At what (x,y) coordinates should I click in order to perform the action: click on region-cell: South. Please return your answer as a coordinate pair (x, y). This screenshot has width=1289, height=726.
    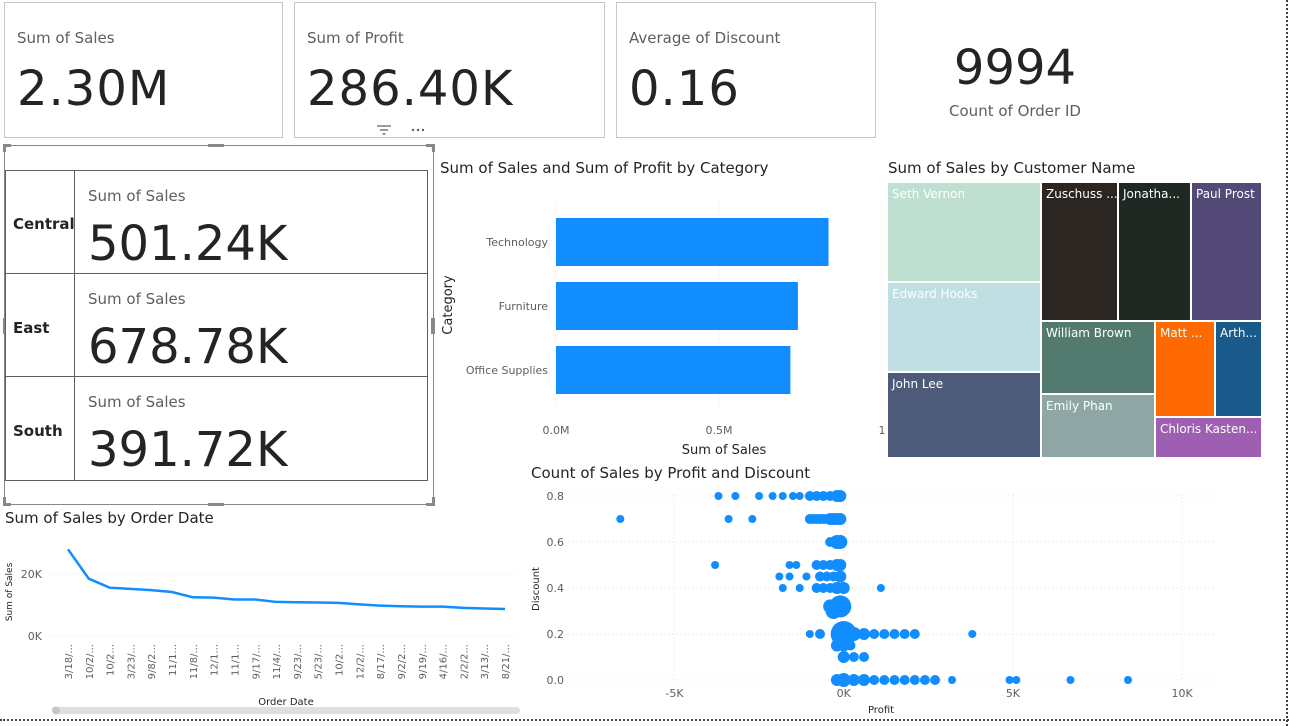
    Looking at the image, I should click on (40, 428).